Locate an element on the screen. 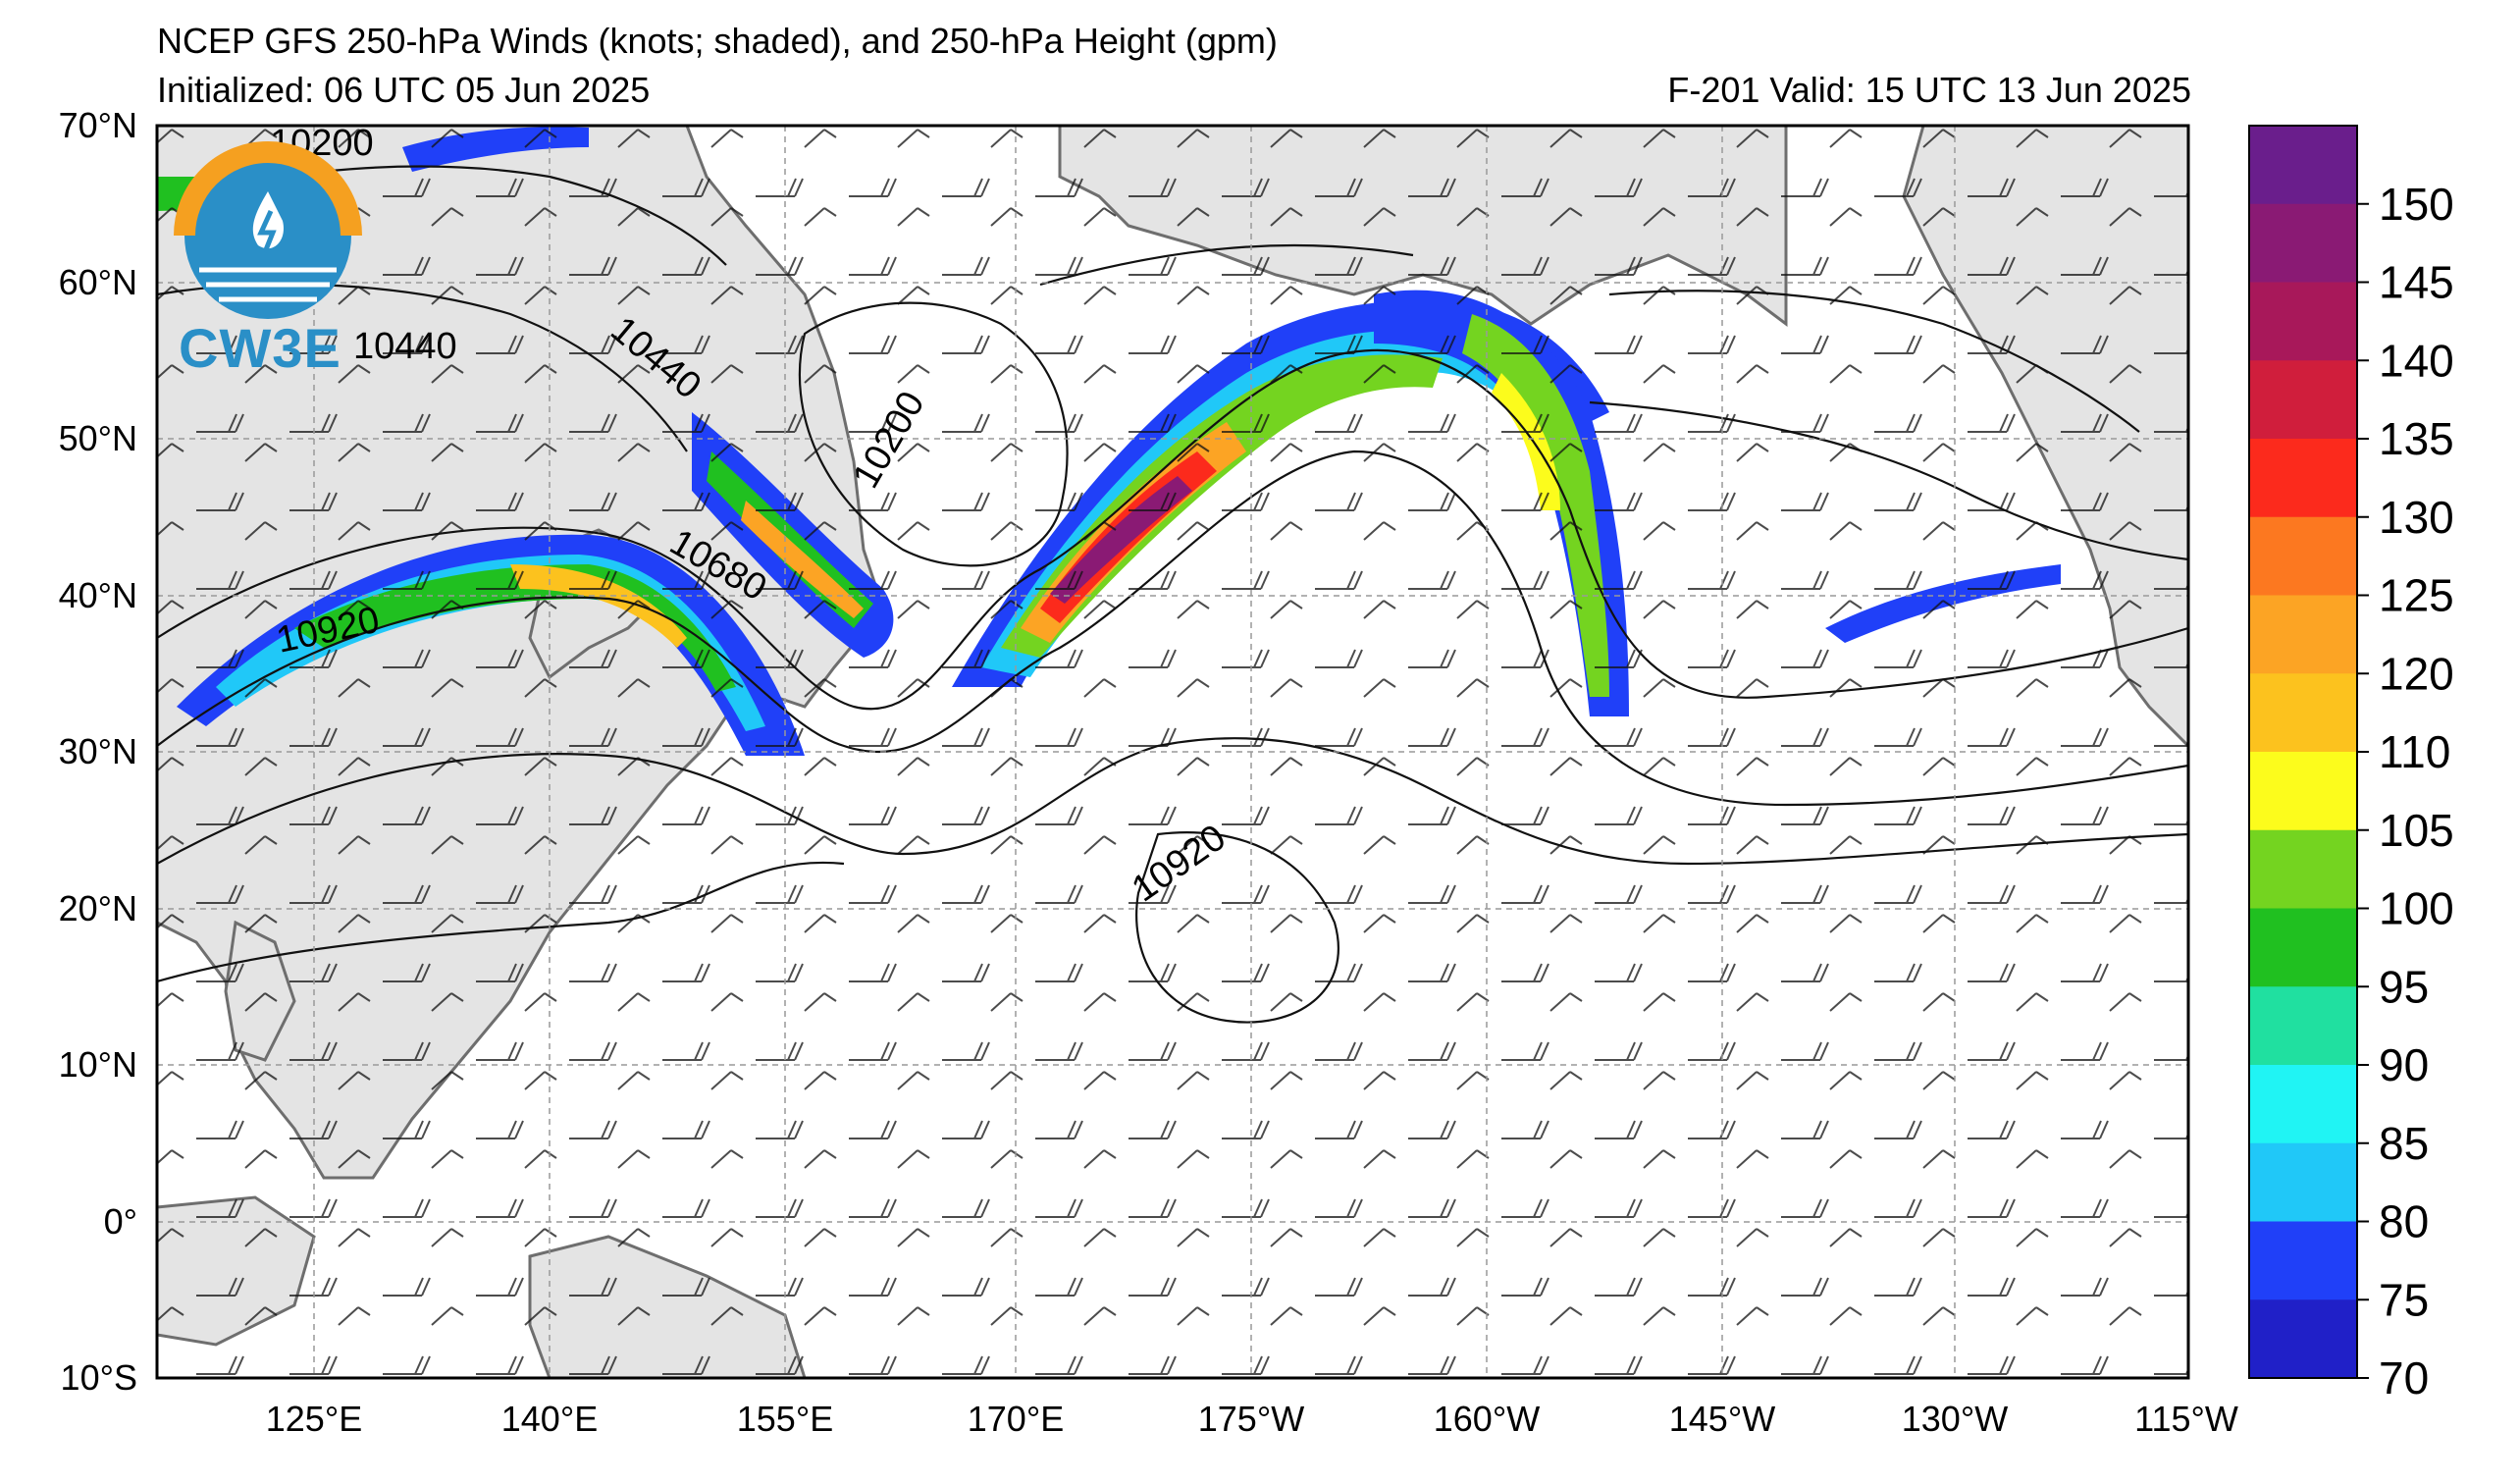  colorbar-label: 150 is located at coordinates (2416, 205).